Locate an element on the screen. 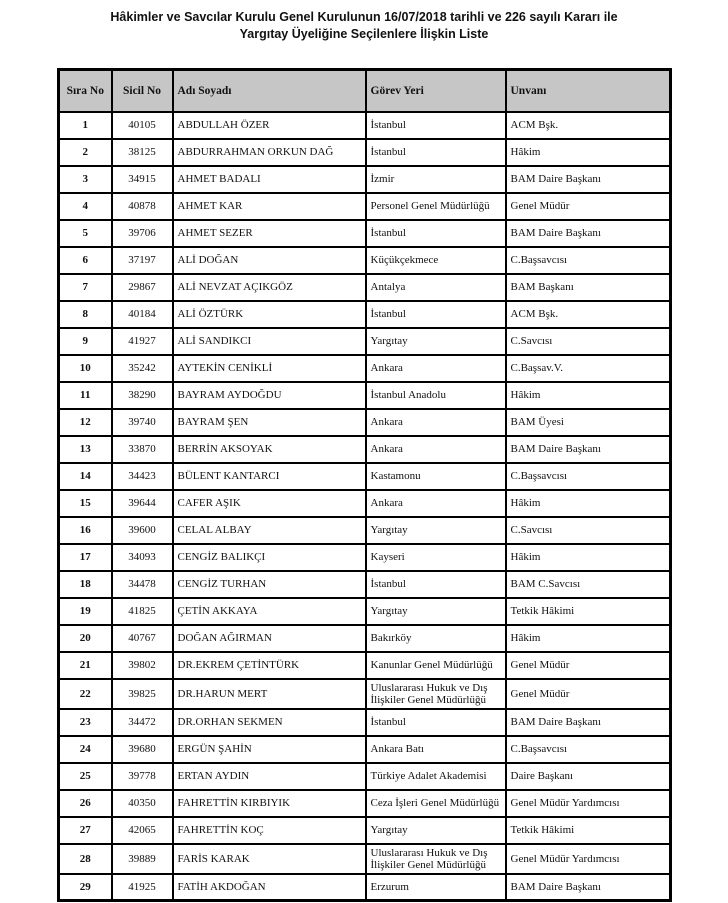 The image size is (728, 903). cell-adi-soyadi: ÇETİN AKKAYA is located at coordinates (269, 611).